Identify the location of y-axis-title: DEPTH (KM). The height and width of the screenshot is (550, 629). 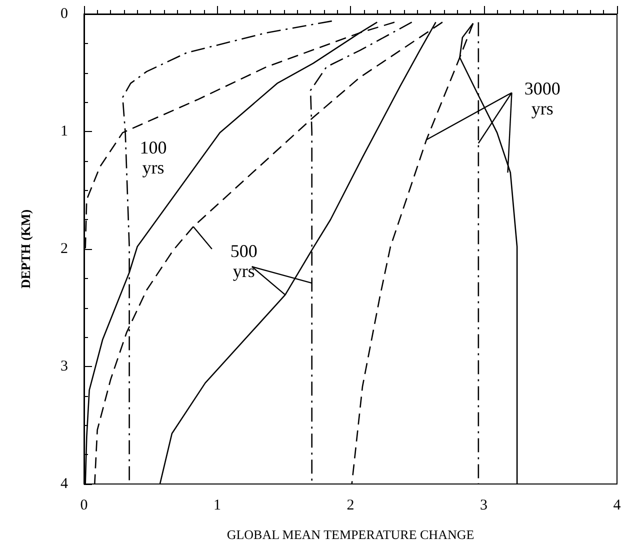
(25, 249).